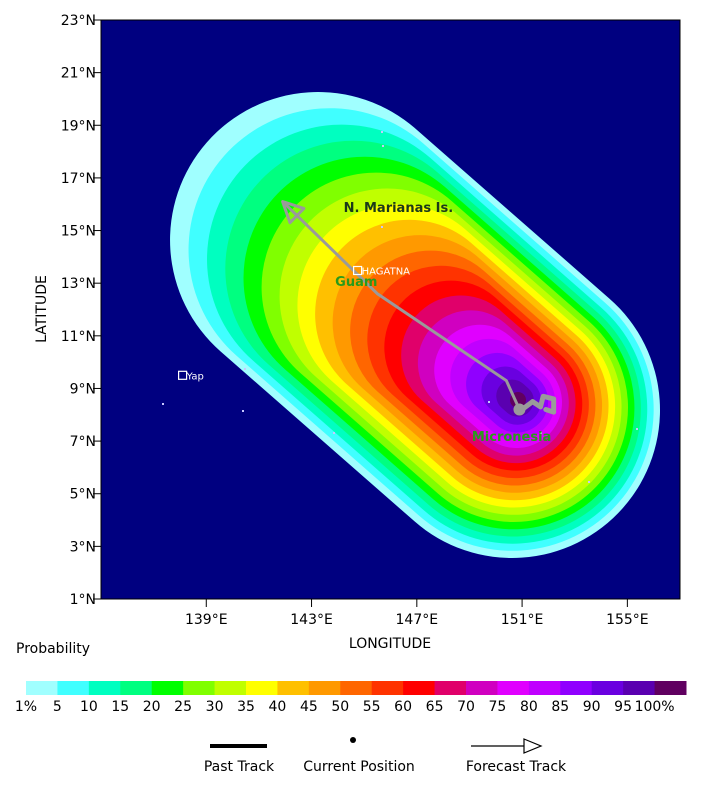 Image resolution: width=720 pixels, height=810 pixels. Describe the element at coordinates (417, 620) in the screenshot. I see `x-tick-label: 147°E` at that location.